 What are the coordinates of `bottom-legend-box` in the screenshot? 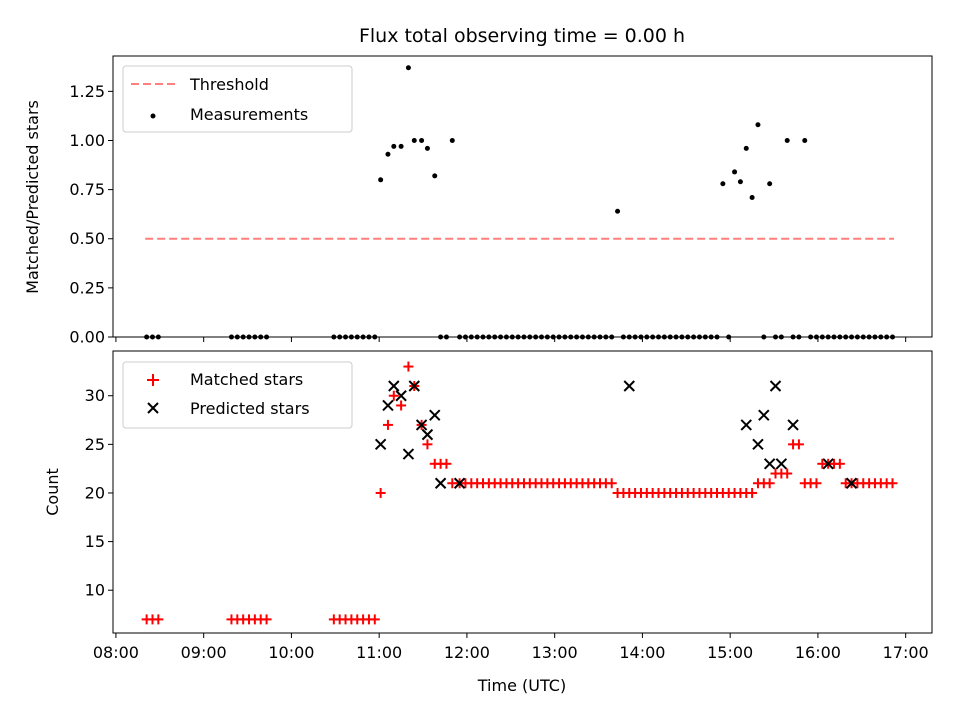 It's located at (237, 395).